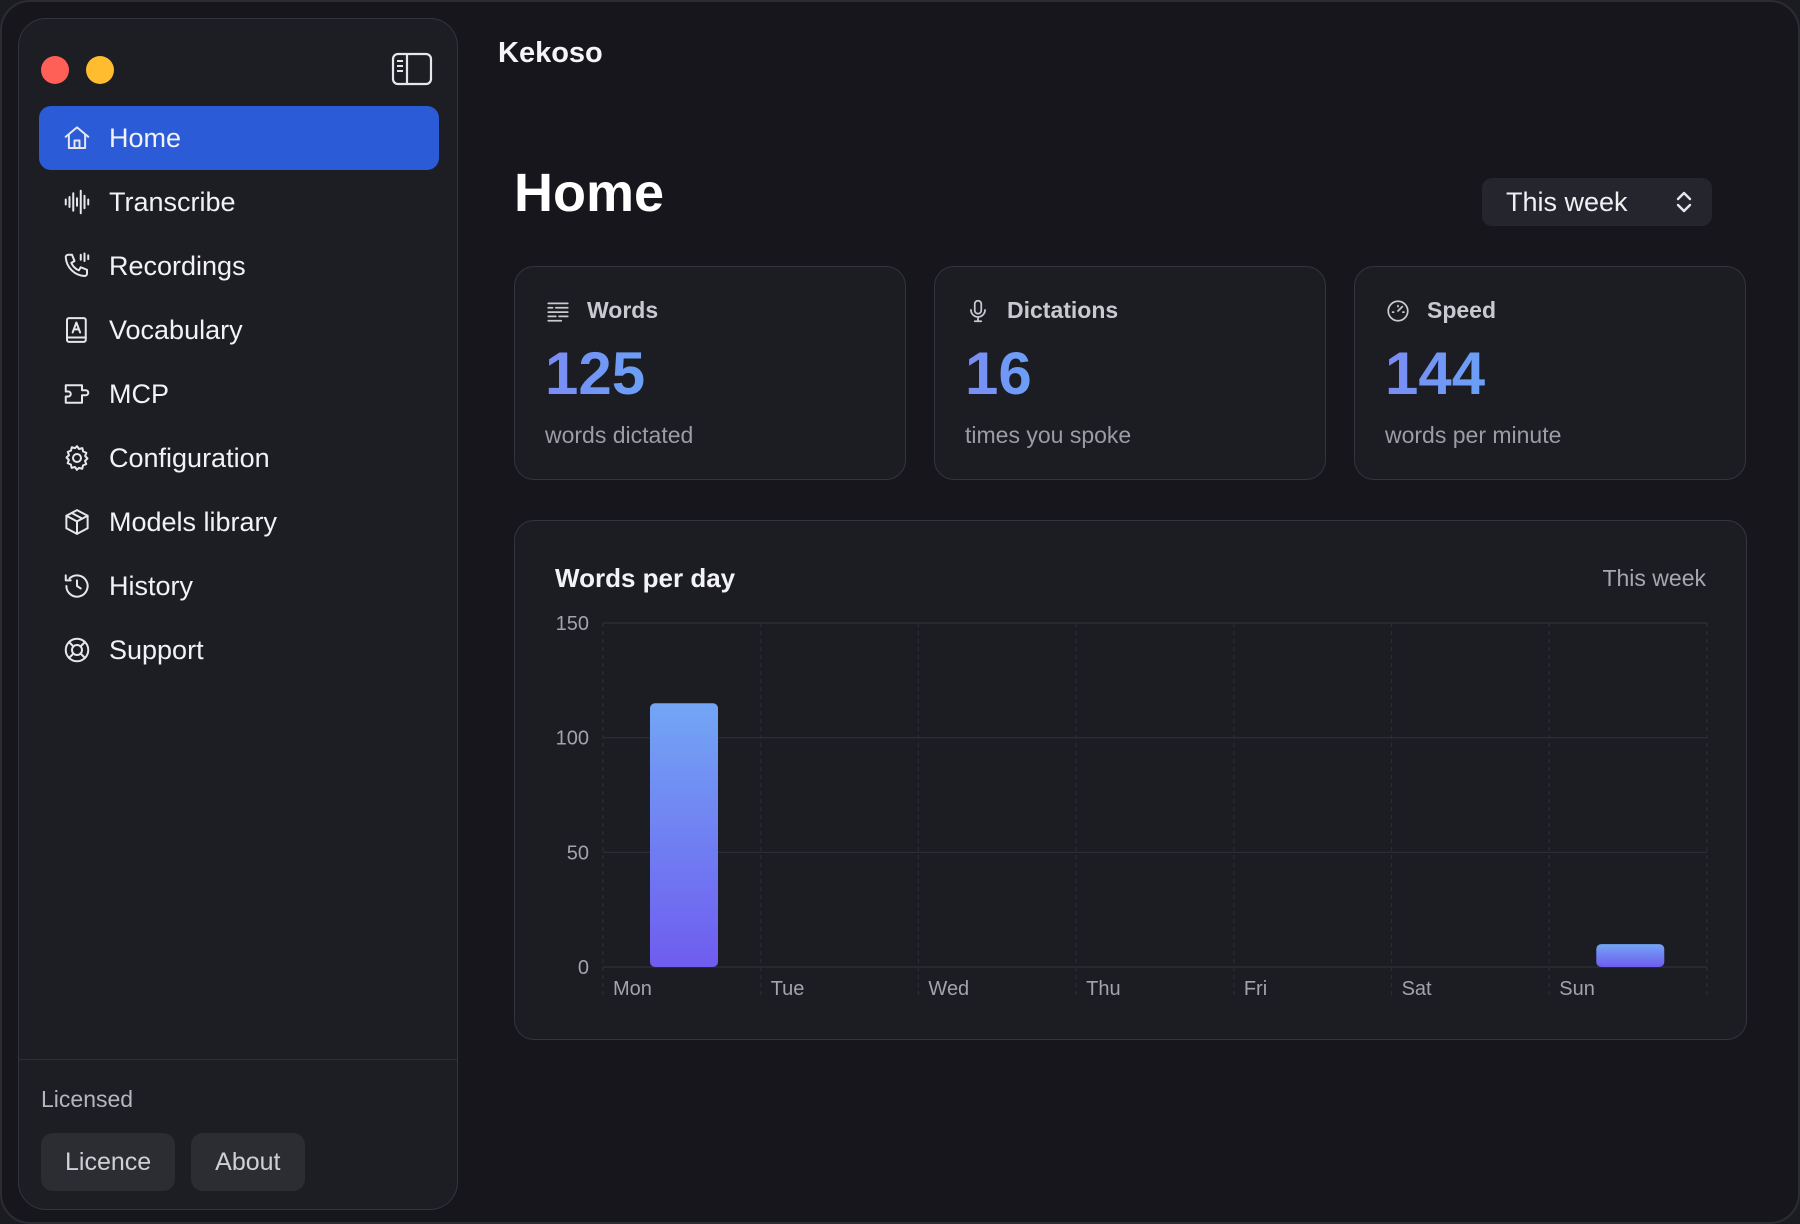 The width and height of the screenshot is (1800, 1224). What do you see at coordinates (77, 586) in the screenshot?
I see `history-icon` at bounding box center [77, 586].